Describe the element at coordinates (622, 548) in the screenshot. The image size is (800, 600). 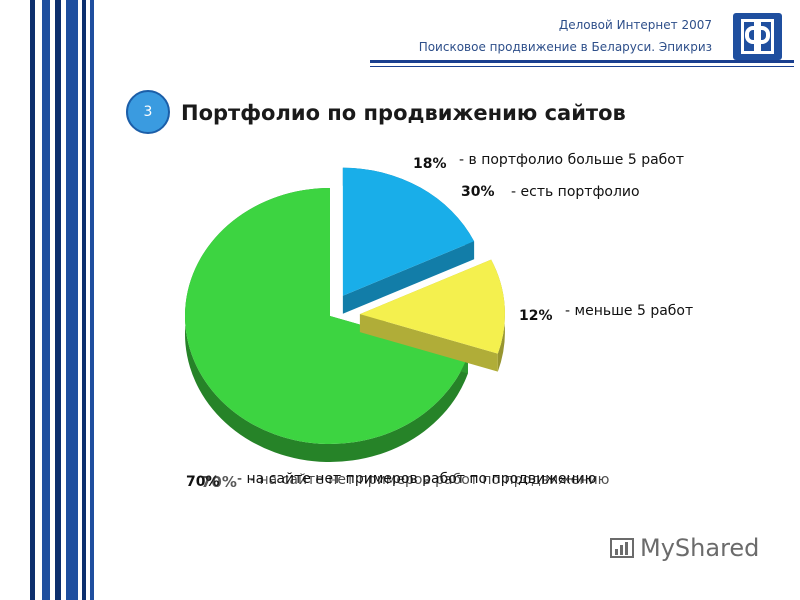
I see `watermark-chart-icon` at that location.